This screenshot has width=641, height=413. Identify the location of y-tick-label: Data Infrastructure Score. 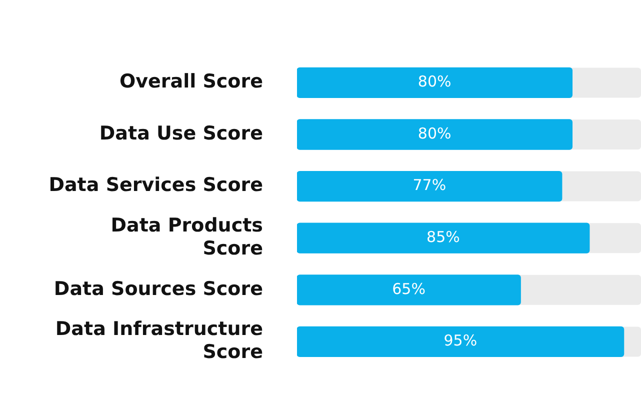
(159, 341).